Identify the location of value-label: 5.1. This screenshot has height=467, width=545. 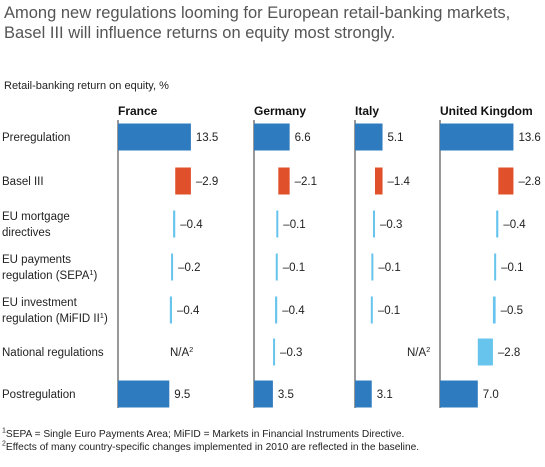
(396, 138).